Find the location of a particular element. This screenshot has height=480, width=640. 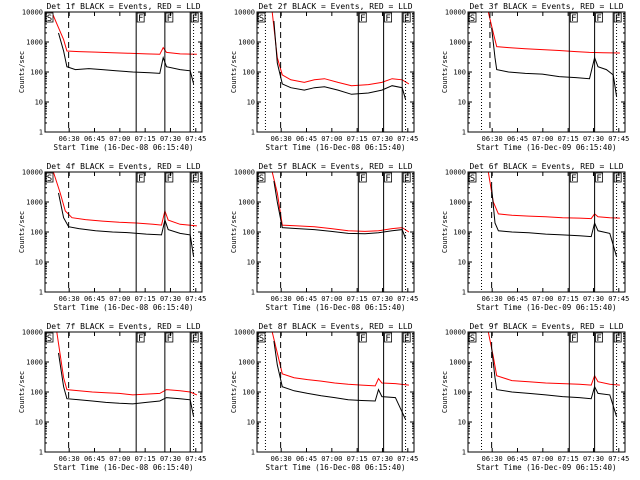

chart-title: Det 8f BLACK = Events, RED = LLD is located at coordinates (335, 326).